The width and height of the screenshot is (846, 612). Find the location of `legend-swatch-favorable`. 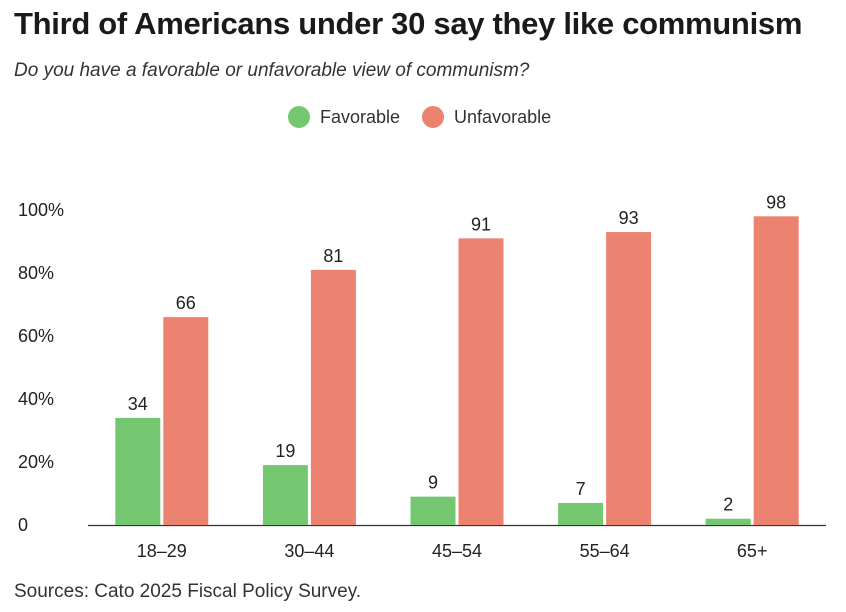

legend-swatch-favorable is located at coordinates (299, 117).